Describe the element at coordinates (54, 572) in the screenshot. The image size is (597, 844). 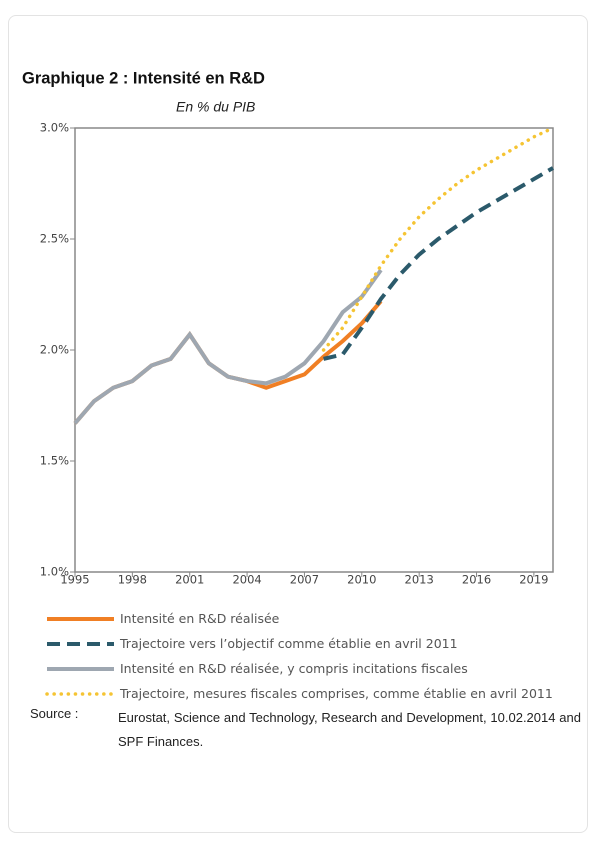
I see `y-tick-label: 1.0%` at that location.